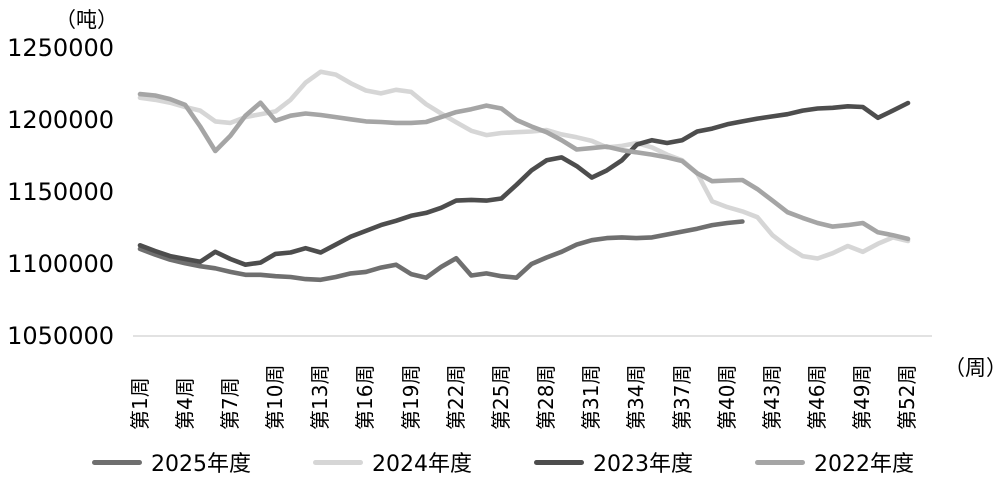 The image size is (1006, 485). I want to click on legend-item-2022年度: 2022年度, so click(834, 462).